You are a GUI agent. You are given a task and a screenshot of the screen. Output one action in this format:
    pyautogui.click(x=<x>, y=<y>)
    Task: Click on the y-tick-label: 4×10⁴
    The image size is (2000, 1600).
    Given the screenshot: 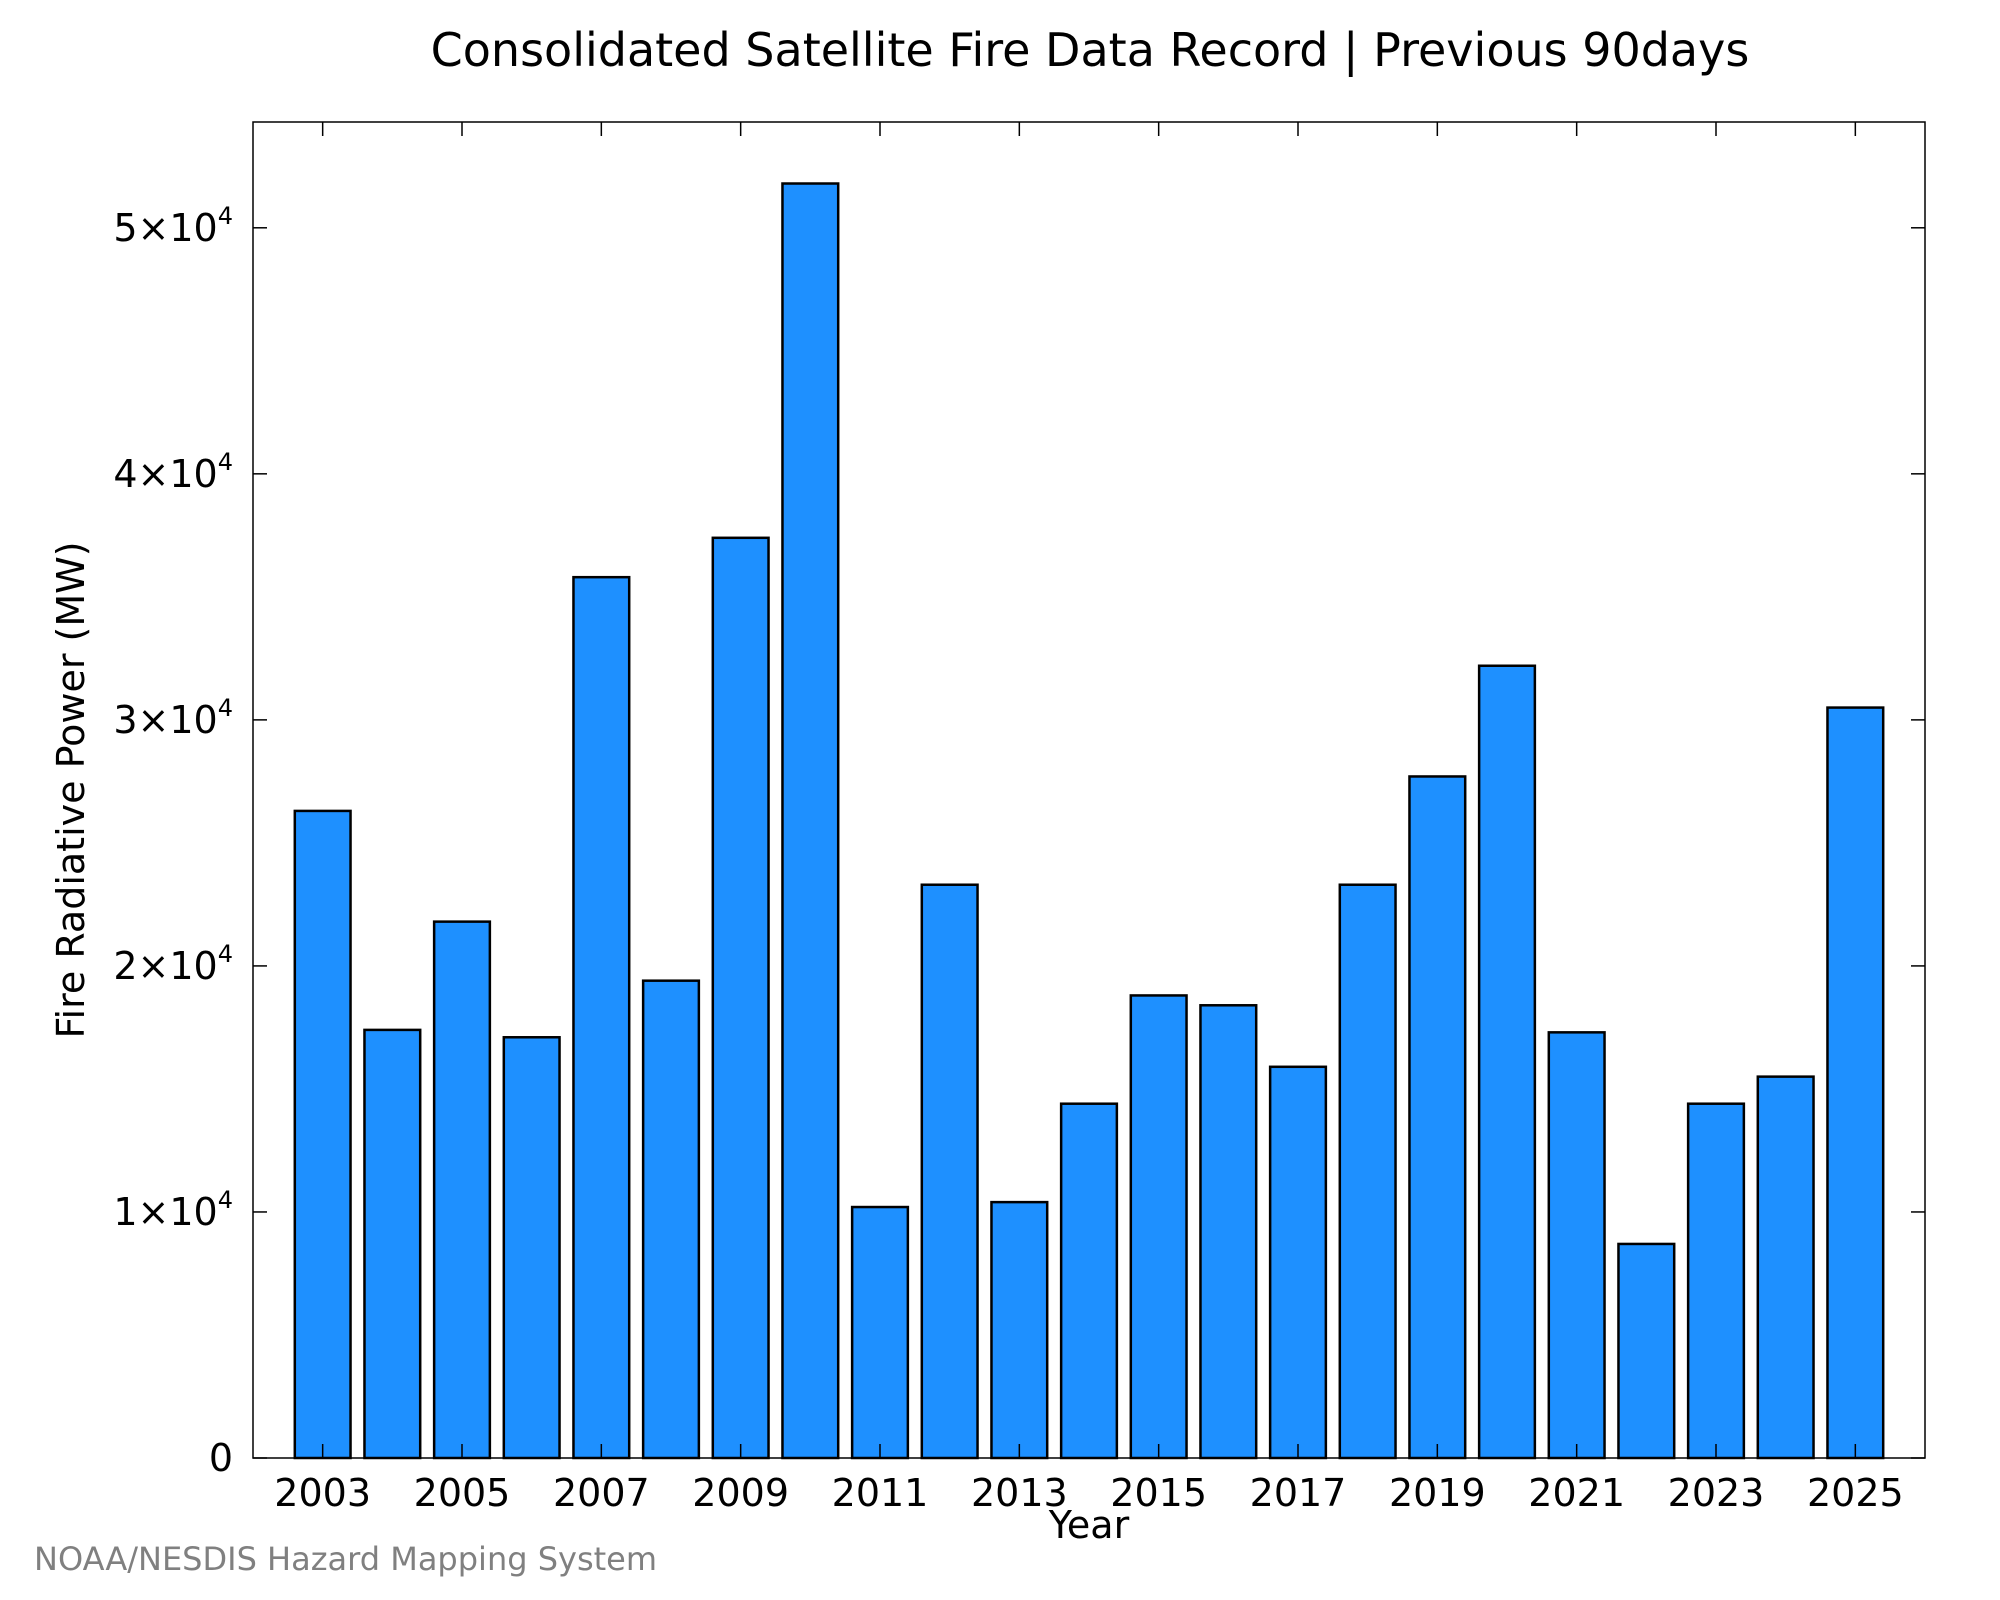 What is the action you would take?
    pyautogui.click(x=173, y=472)
    